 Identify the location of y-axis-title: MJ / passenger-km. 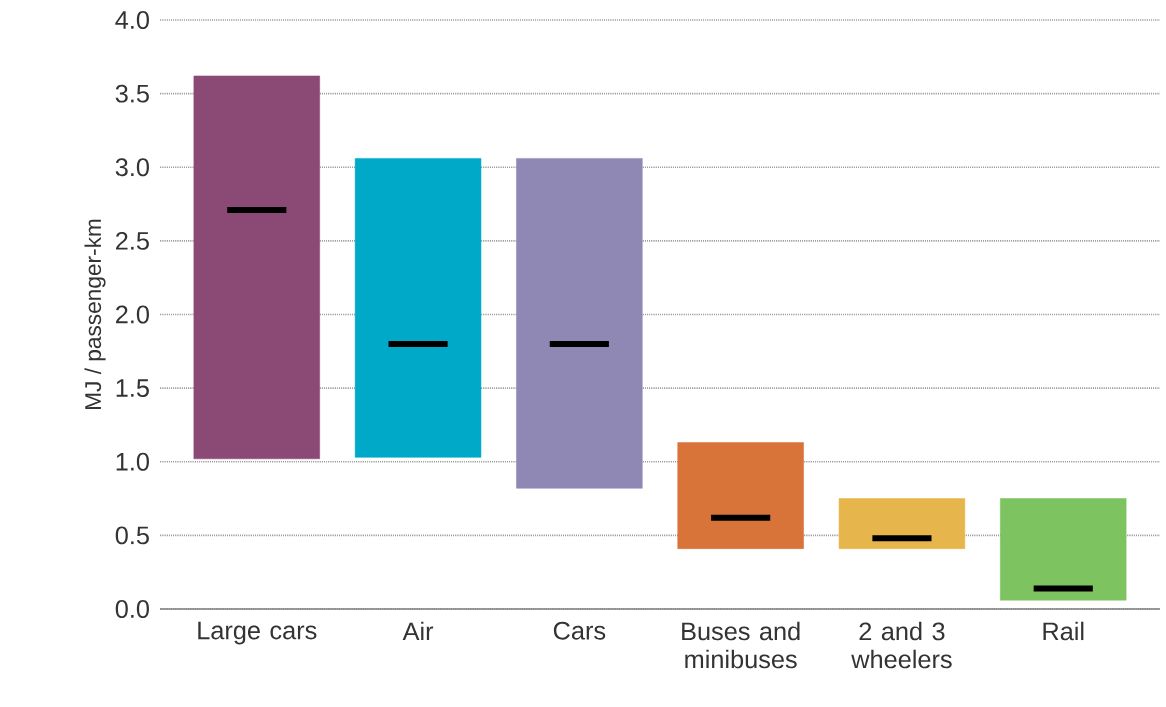
(95, 314).